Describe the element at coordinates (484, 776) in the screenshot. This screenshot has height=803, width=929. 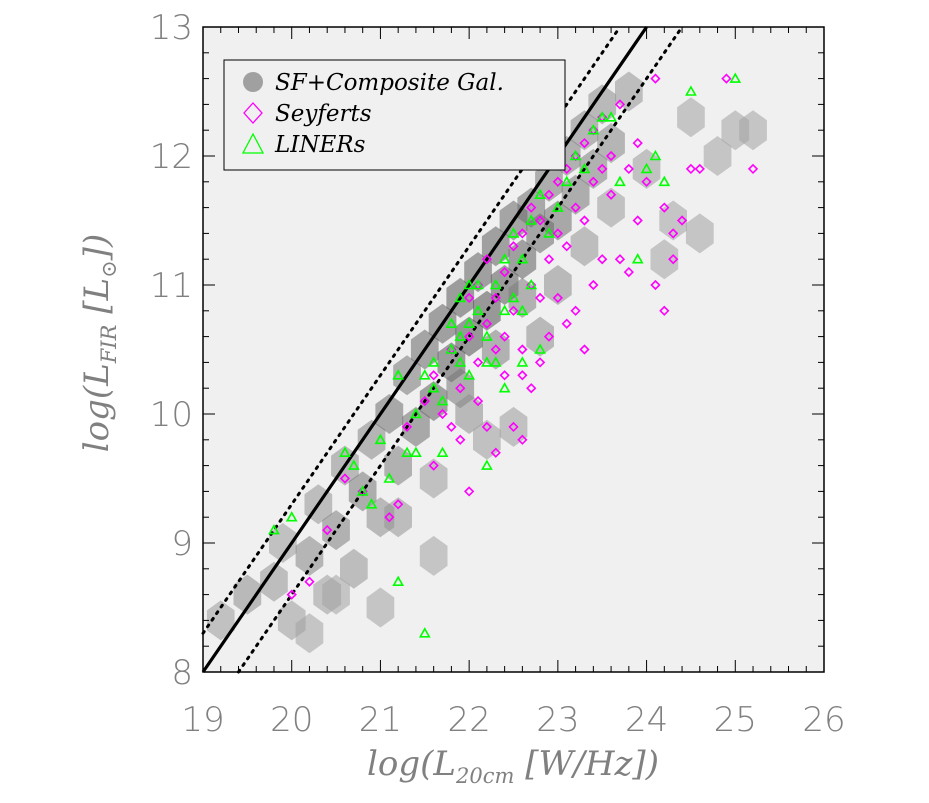
I see `x-axis-title-sub: 20cm` at that location.